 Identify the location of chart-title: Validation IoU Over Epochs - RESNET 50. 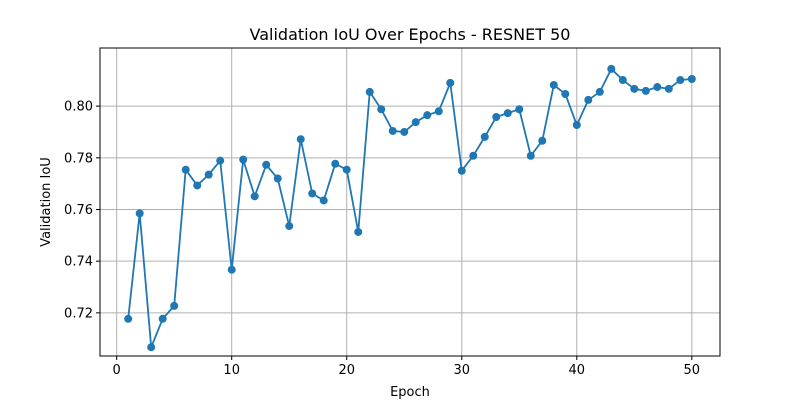
(410, 34).